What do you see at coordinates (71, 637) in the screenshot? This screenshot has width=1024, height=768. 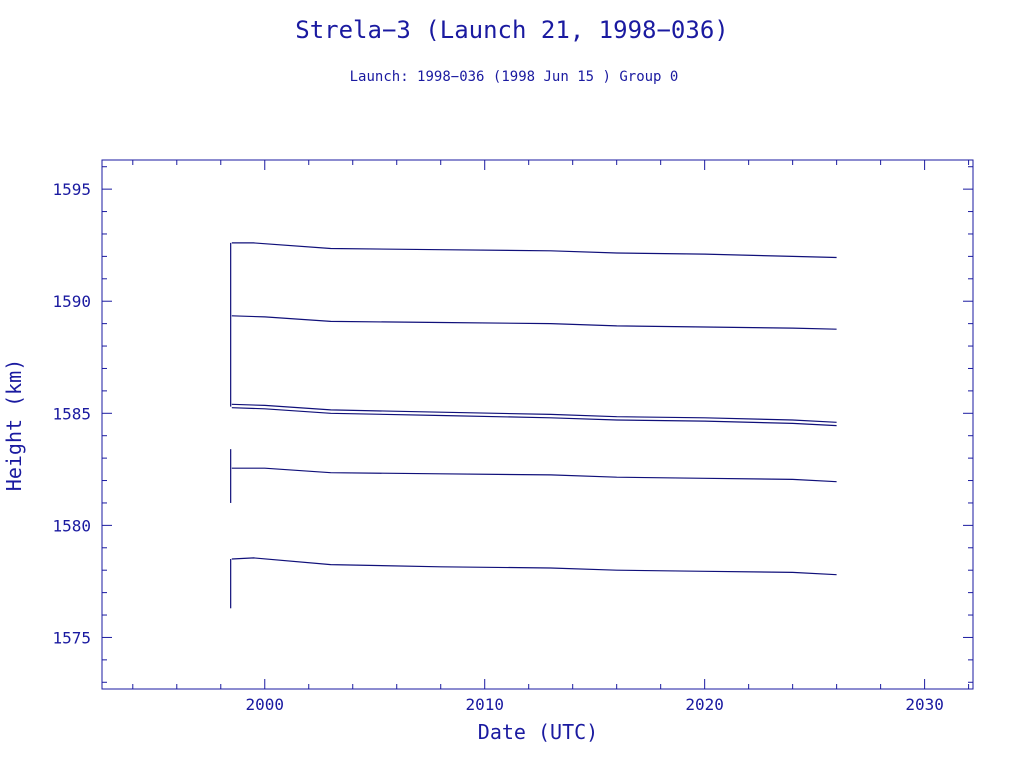 I see `y-tick-label: 1575` at bounding box center [71, 637].